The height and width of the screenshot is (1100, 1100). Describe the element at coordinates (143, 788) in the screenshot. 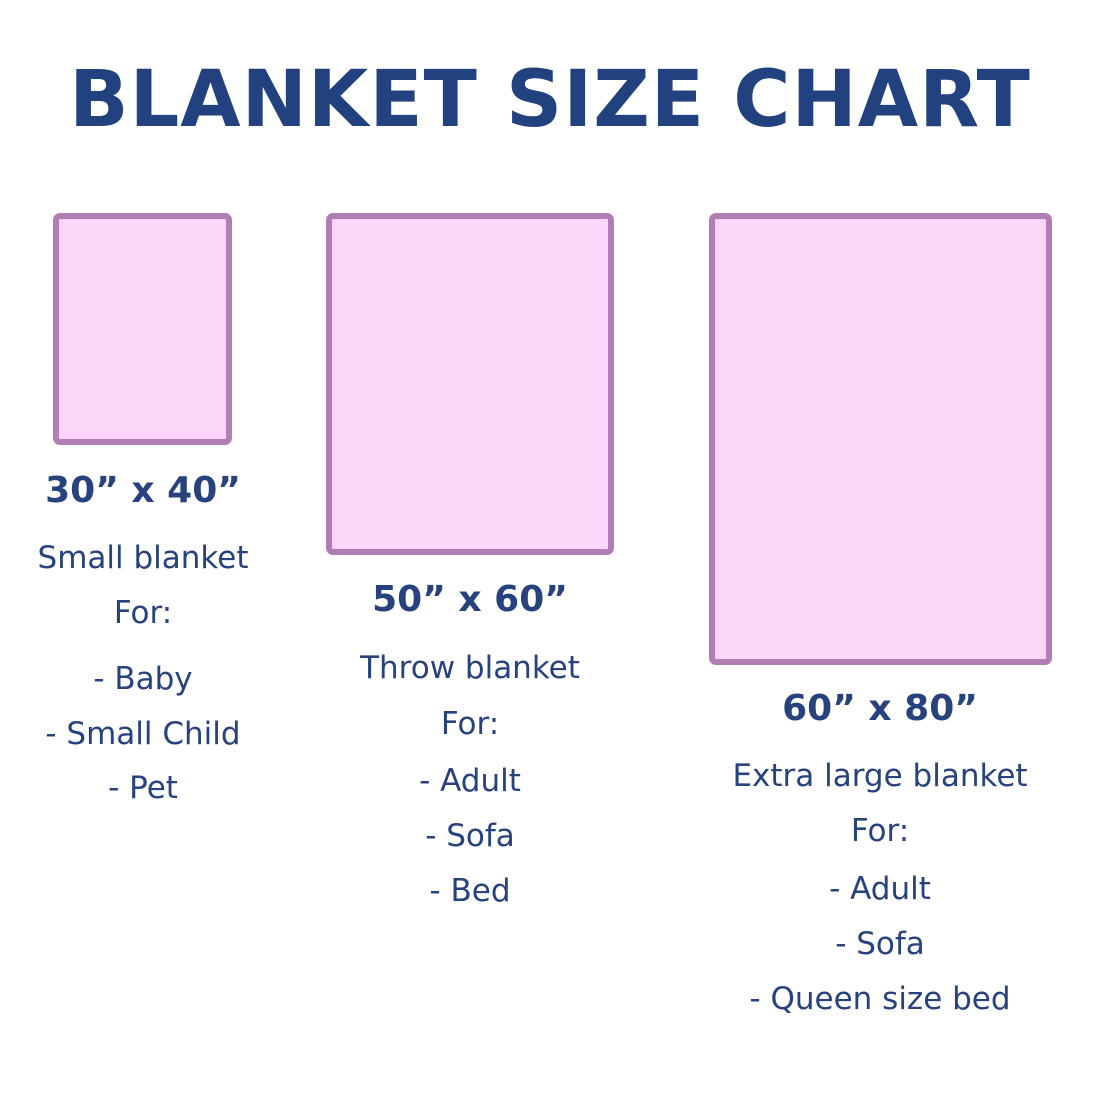

I see `use-item: - Pet` at that location.